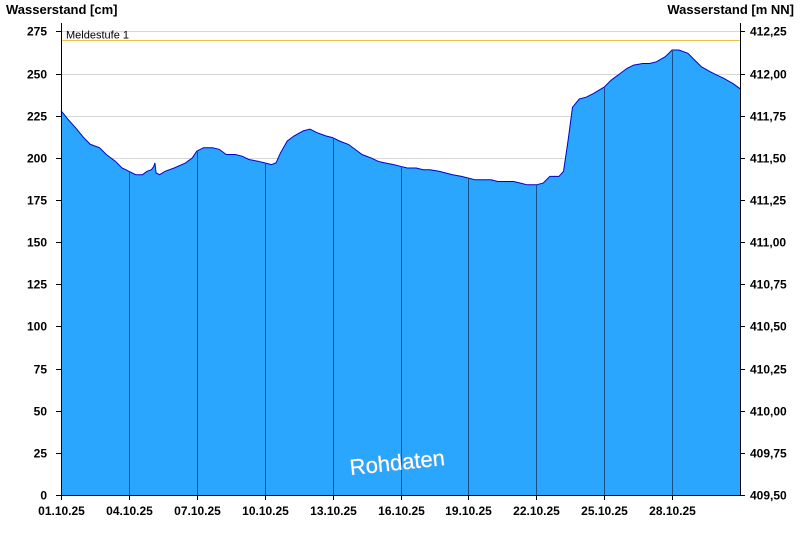 This screenshot has height=550, width=800. Describe the element at coordinates (43, 496) in the screenshot. I see `y-tick-label-left: 0` at that location.